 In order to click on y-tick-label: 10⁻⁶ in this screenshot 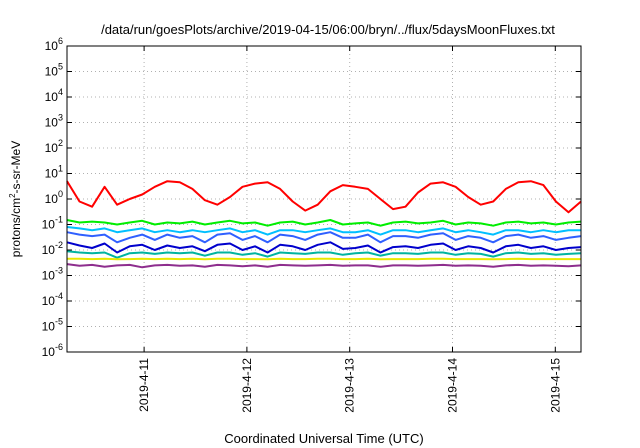, I will do `click(52, 350)`.